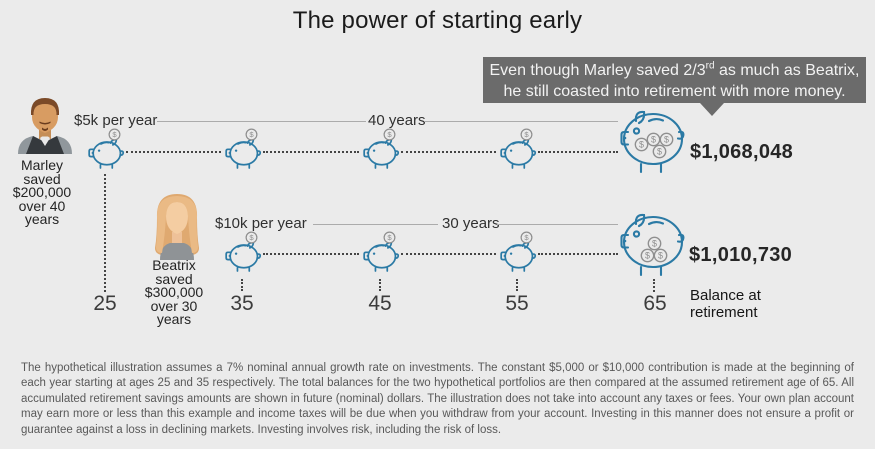 The height and width of the screenshot is (449, 875). What do you see at coordinates (174, 319) in the screenshot?
I see `beatrix-caption-line: years` at bounding box center [174, 319].